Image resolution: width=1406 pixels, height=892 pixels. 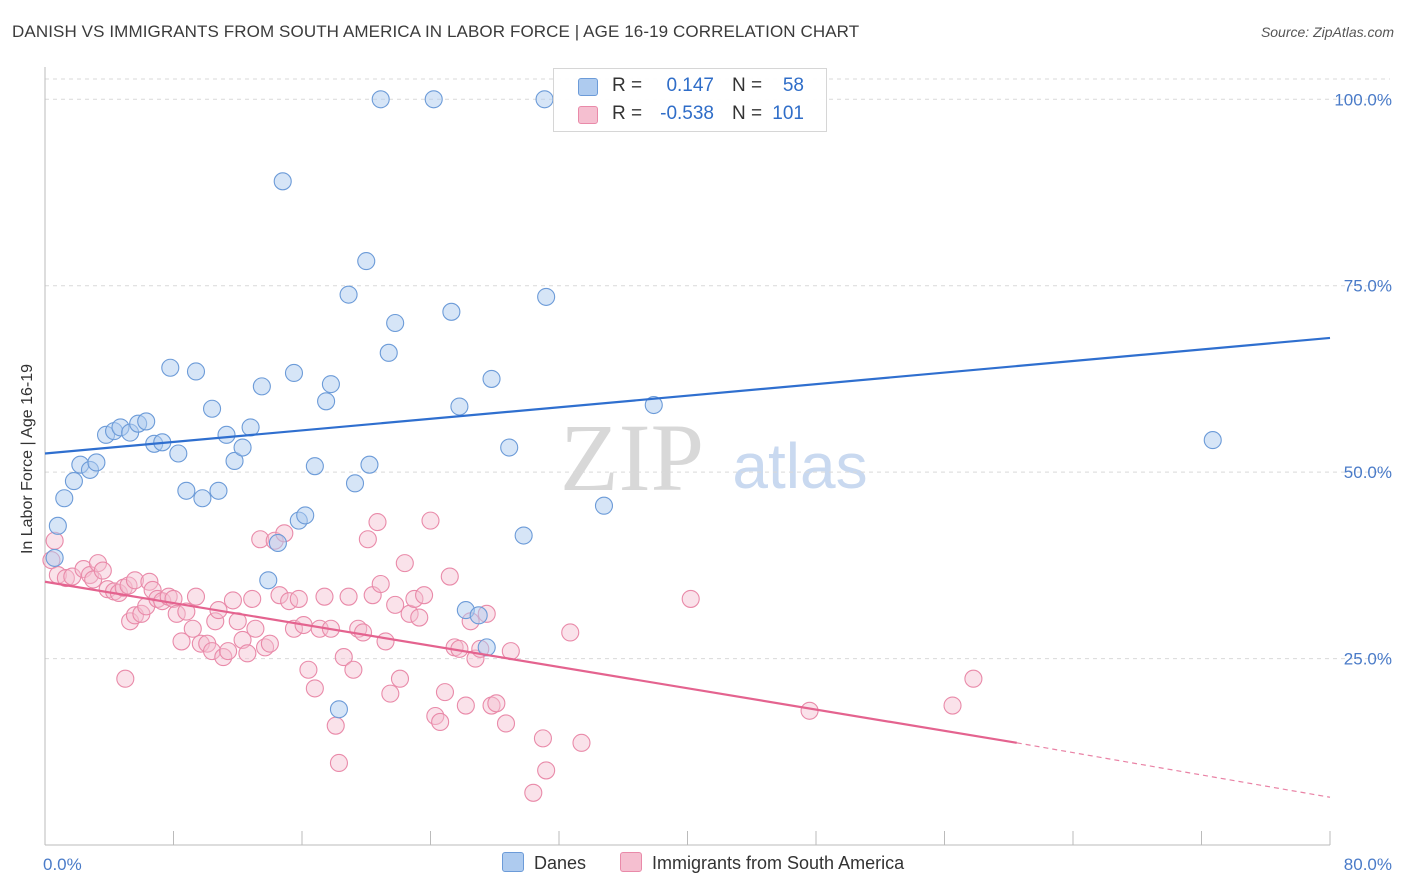 I want to click on legend-item-danes: Danes, so click(x=544, y=863).